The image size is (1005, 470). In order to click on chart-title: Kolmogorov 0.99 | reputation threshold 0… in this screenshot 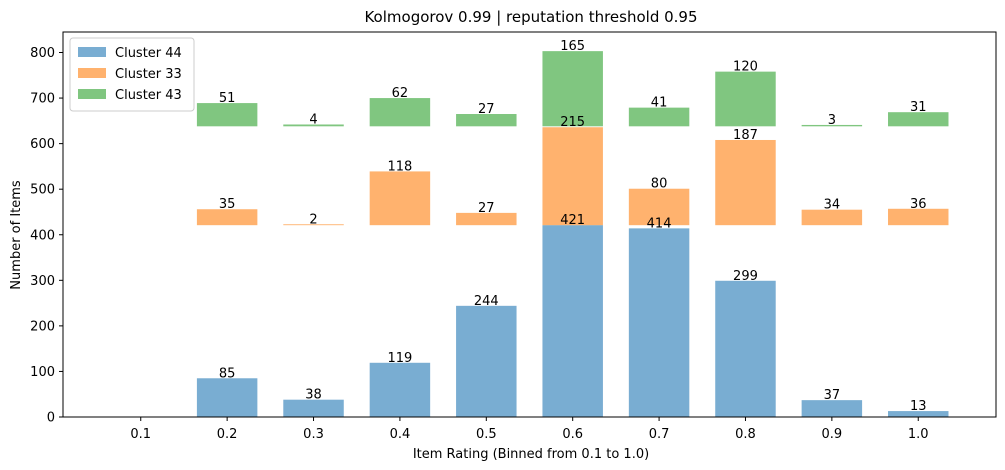, I will do `click(530, 17)`.